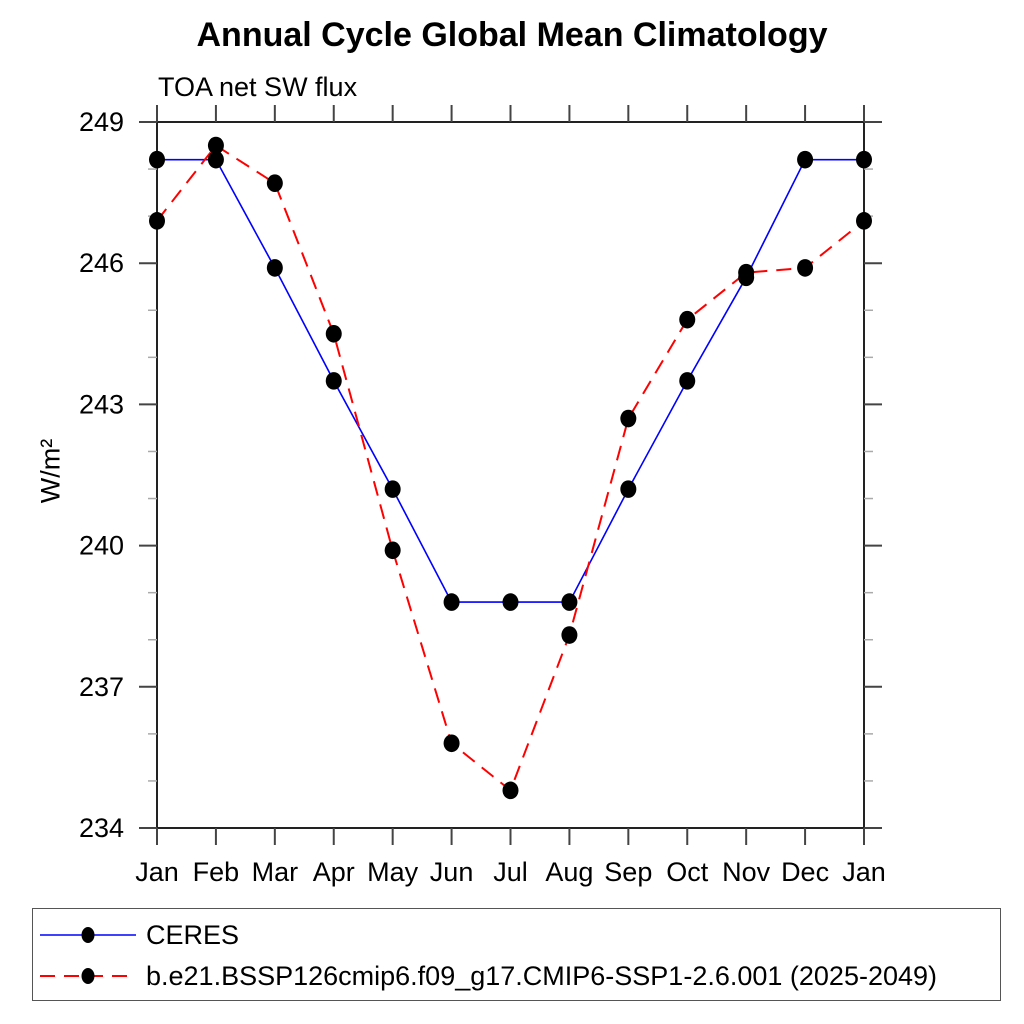  Describe the element at coordinates (138, 935) in the screenshot. I see `legend-item-ceres: CERES` at that location.